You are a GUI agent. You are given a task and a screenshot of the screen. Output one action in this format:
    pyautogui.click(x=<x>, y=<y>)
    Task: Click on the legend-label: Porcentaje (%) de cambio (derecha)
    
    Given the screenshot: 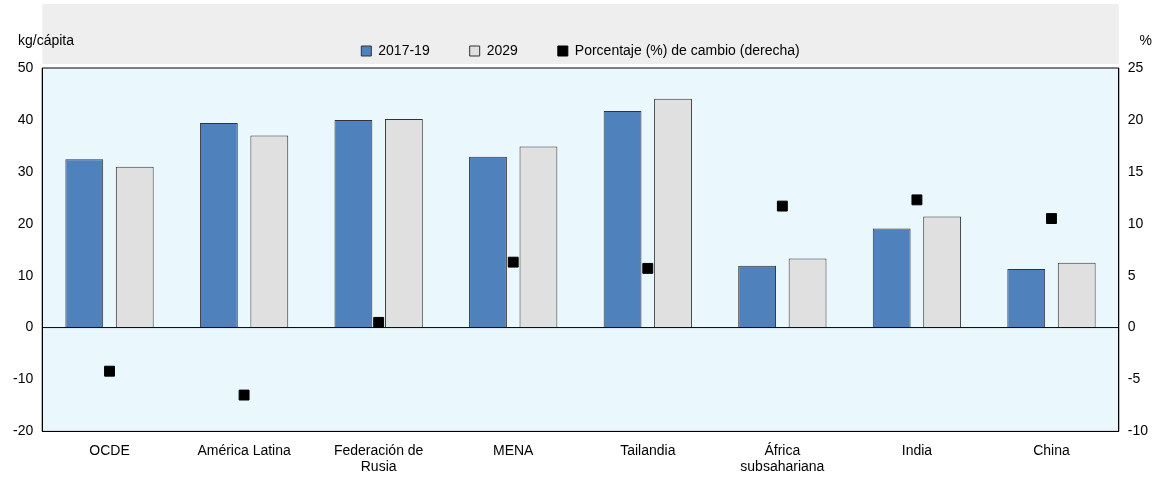 What is the action you would take?
    pyautogui.click(x=687, y=49)
    